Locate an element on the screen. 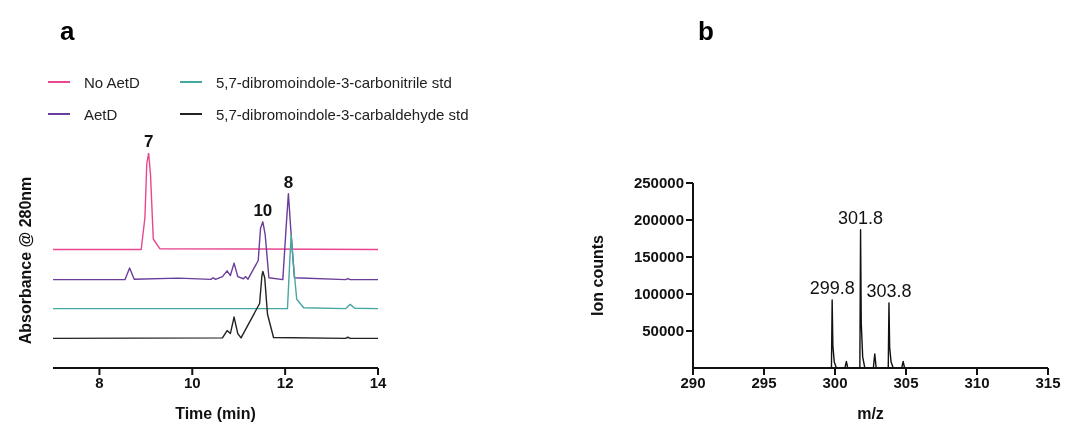 The height and width of the screenshot is (442, 1086). annotation: 10 is located at coordinates (263, 210).